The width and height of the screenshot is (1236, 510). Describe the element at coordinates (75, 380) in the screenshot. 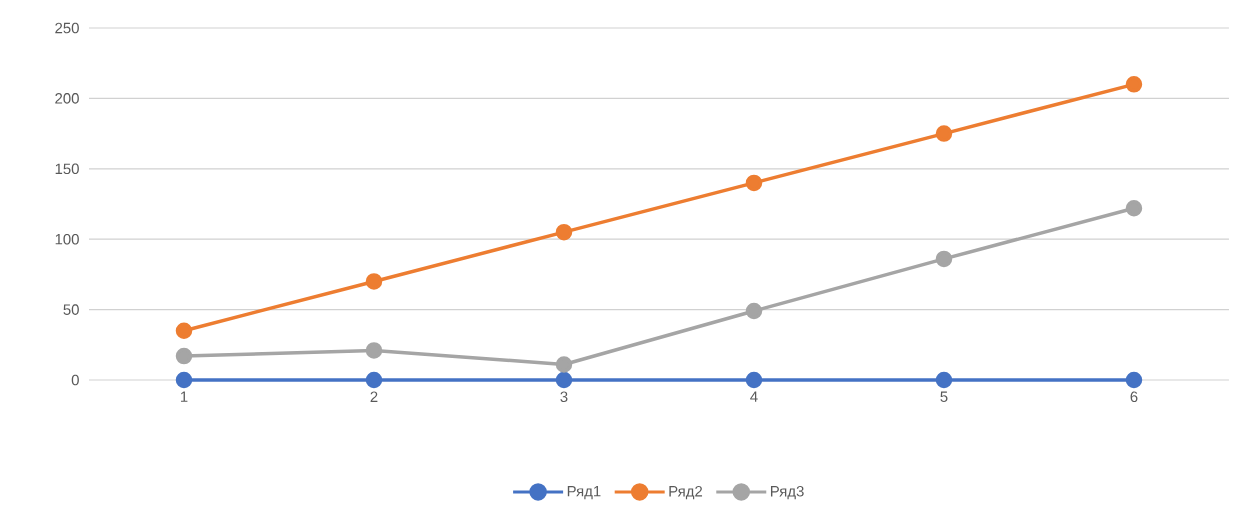

I see `y-tick-label: 0` at that location.